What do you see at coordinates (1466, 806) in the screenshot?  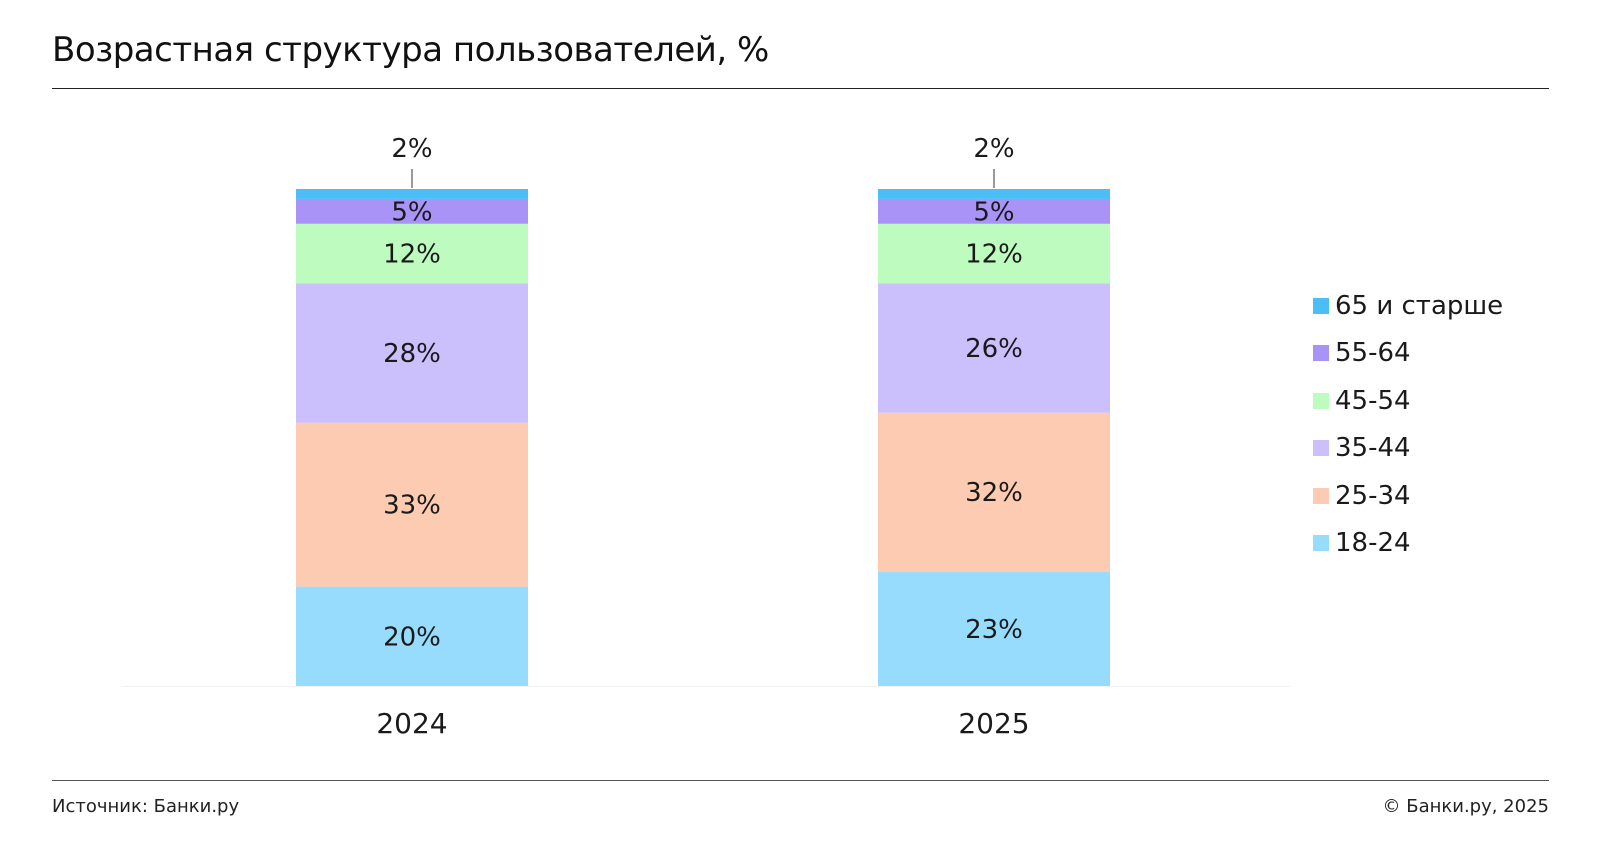 I see `copyright-note: © Банки.ру, 2025` at bounding box center [1466, 806].